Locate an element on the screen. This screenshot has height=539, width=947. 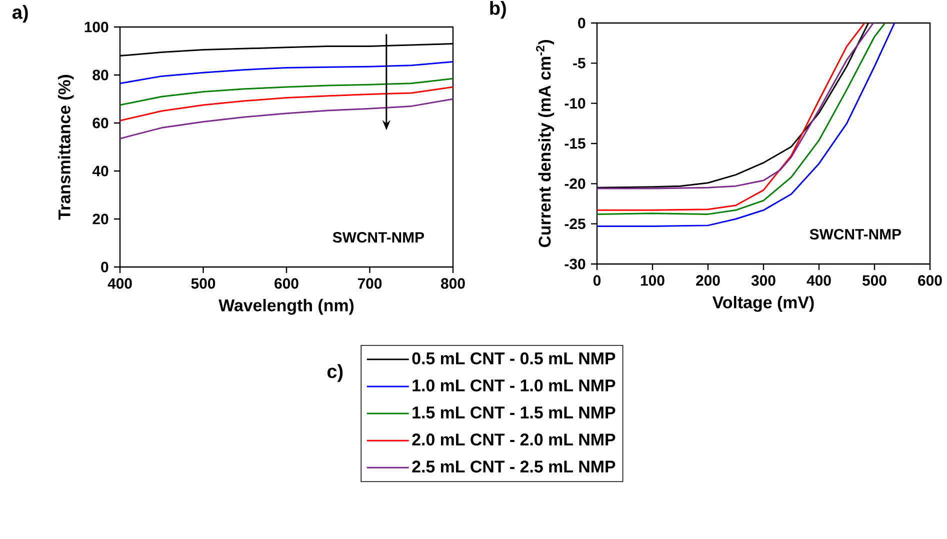
x-tick-label: 700 is located at coordinates (370, 283).